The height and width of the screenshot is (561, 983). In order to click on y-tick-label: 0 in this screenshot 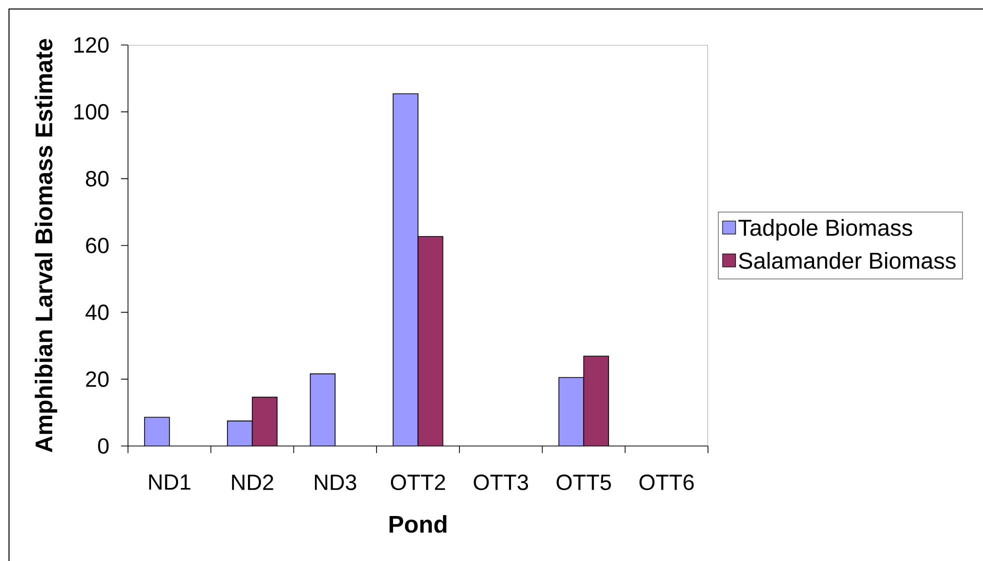, I will do `click(103, 446)`.